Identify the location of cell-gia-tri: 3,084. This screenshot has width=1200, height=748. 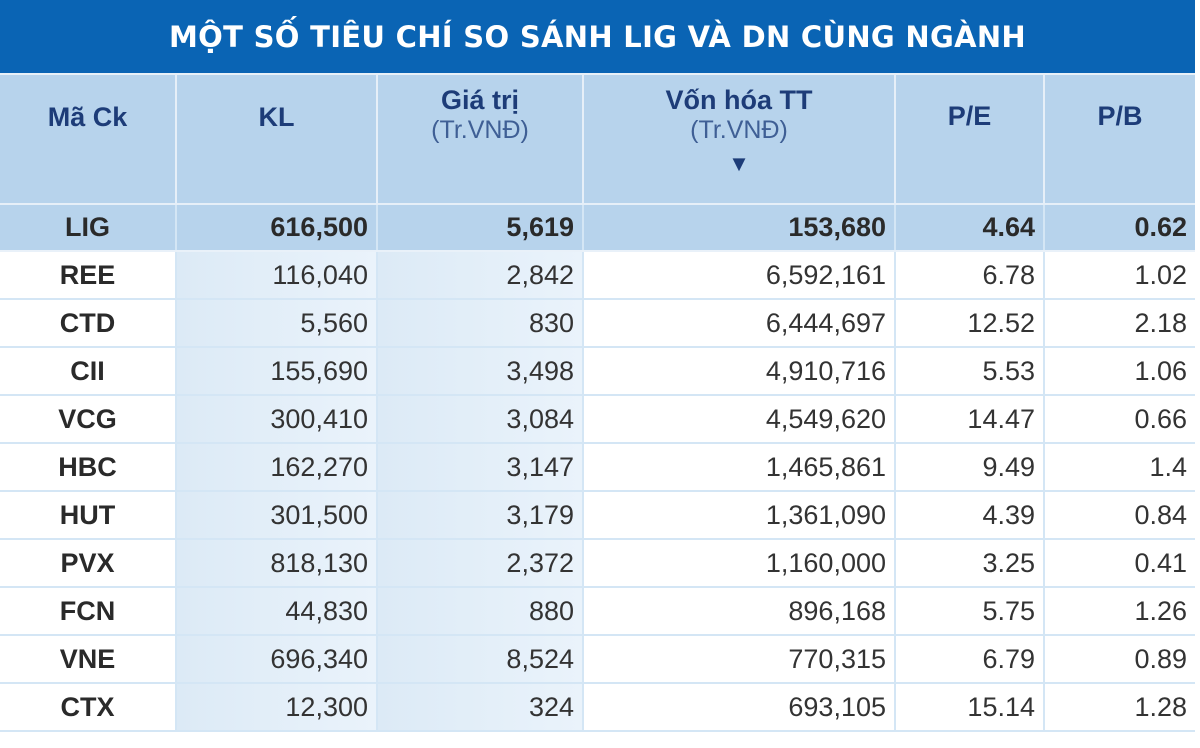
(480, 419).